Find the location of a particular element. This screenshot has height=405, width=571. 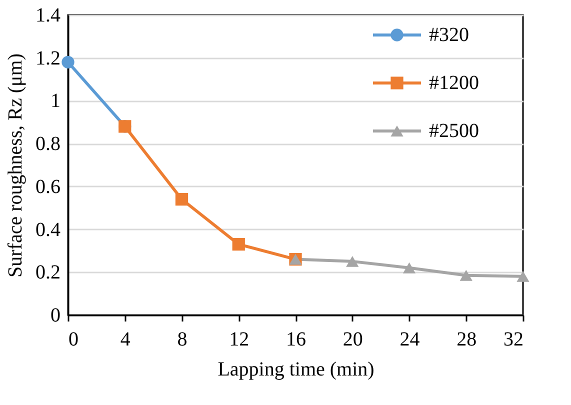

y-tick-label: 0.8 is located at coordinates (48, 144).